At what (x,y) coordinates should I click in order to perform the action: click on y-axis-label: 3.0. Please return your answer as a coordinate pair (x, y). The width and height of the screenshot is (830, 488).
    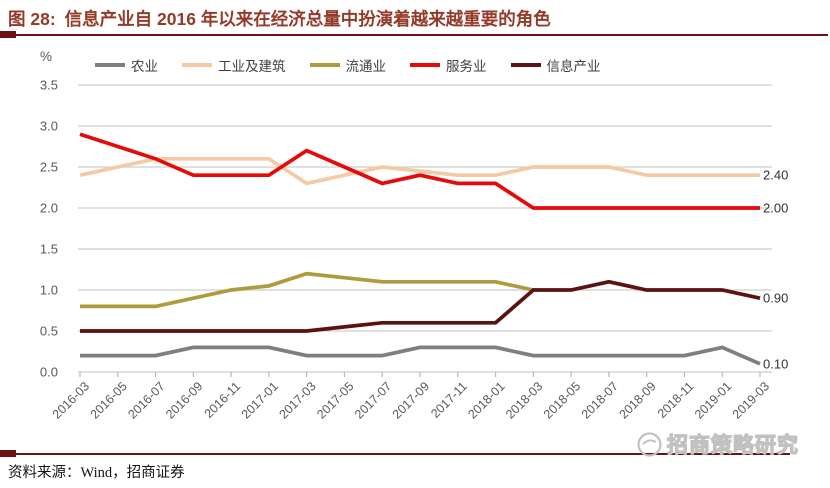
    Looking at the image, I should click on (49, 126).